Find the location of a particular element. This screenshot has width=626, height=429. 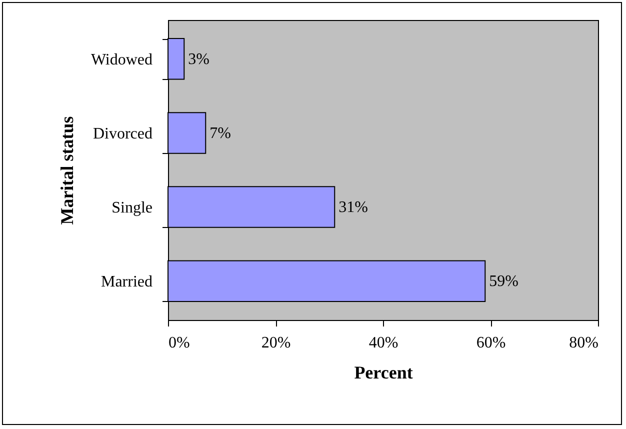

x-axis-title: Percent is located at coordinates (383, 372).